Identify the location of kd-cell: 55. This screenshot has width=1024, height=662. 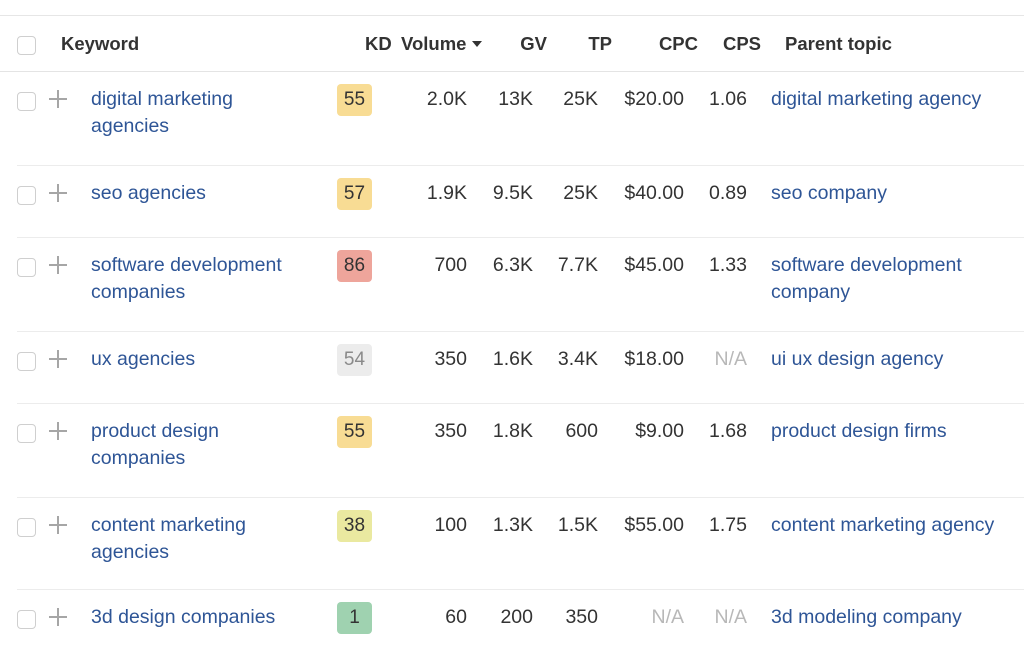
(362, 100).